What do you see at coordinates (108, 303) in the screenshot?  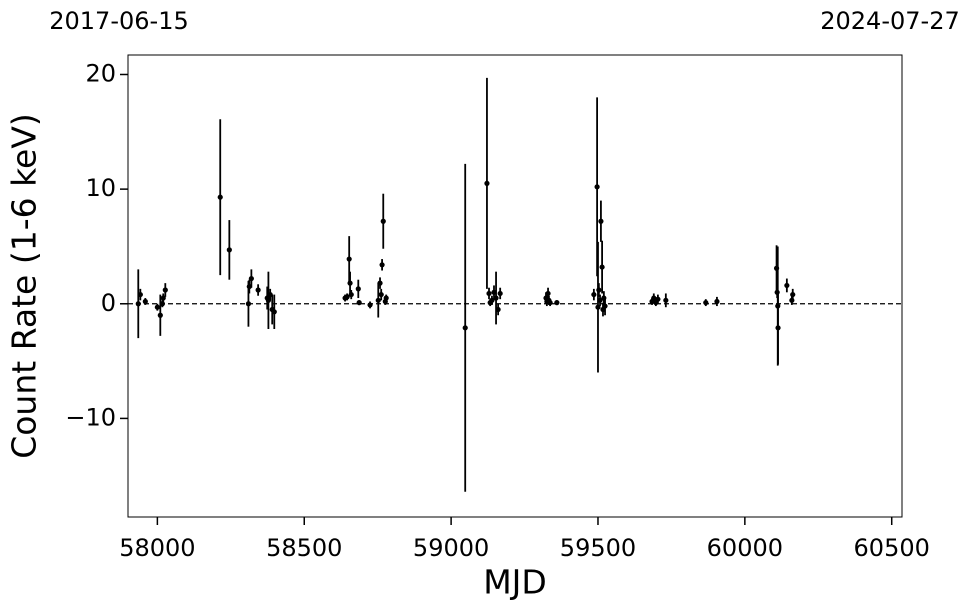 I see `y-tick-label: 0` at bounding box center [108, 303].